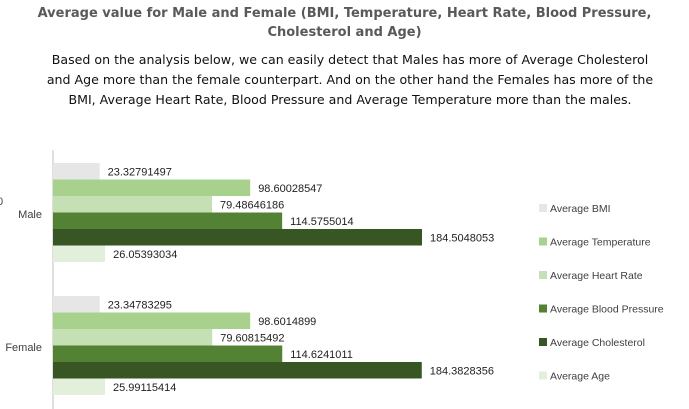  What do you see at coordinates (132, 204) in the screenshot?
I see `bar-male-average-heart-rate` at bounding box center [132, 204].